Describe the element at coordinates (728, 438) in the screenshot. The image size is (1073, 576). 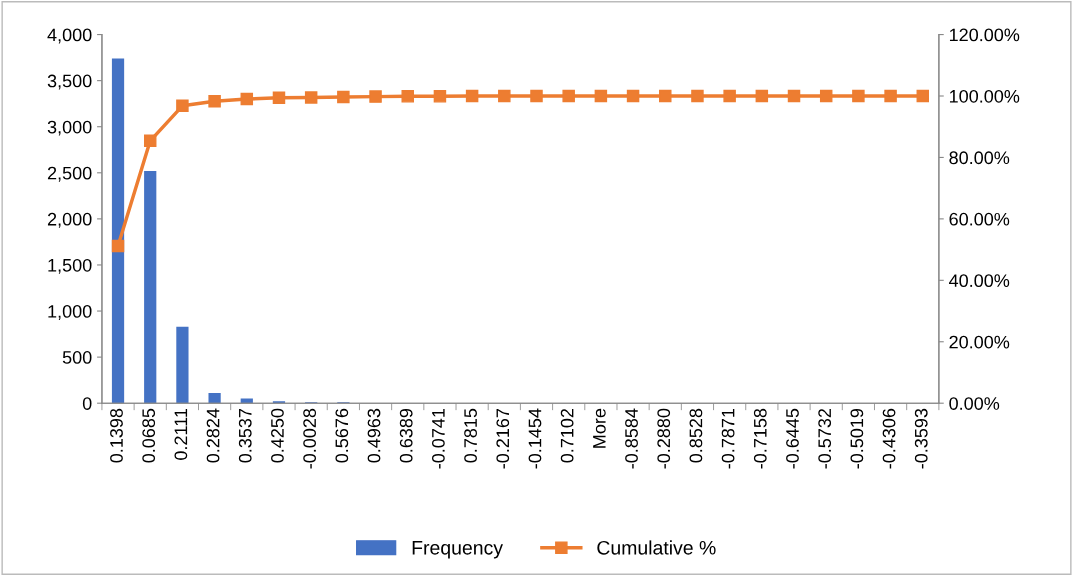
I see `x-tick-label: -0.7871` at that location.